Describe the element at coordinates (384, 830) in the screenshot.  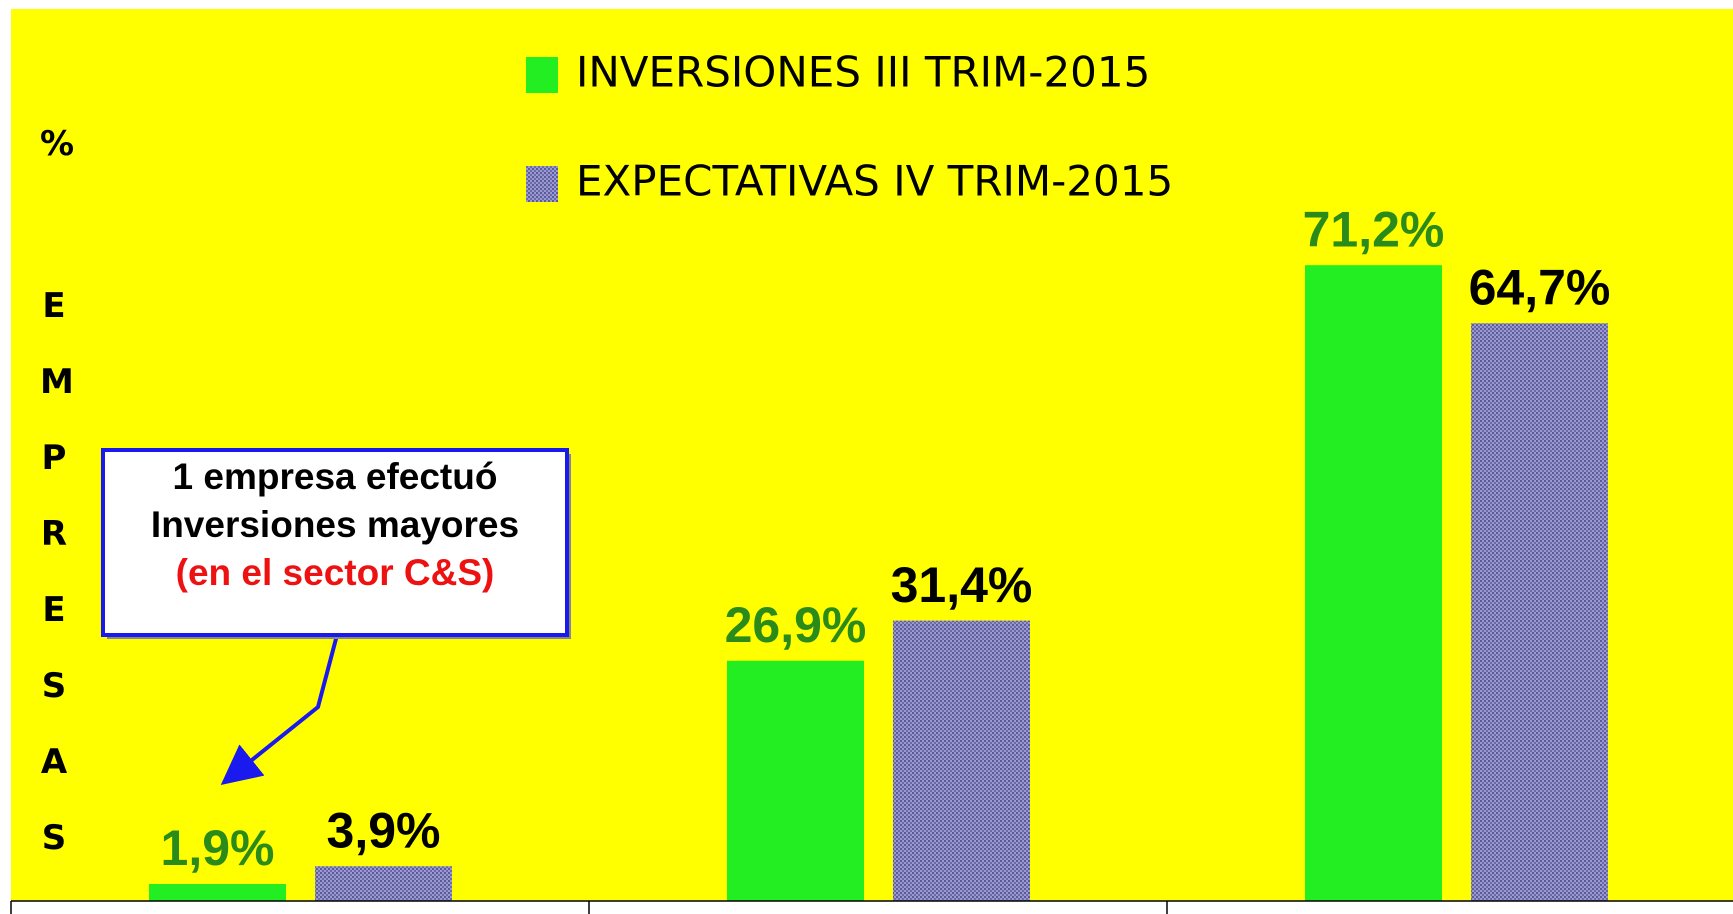
I see `value-label: 3,9%` at that location.